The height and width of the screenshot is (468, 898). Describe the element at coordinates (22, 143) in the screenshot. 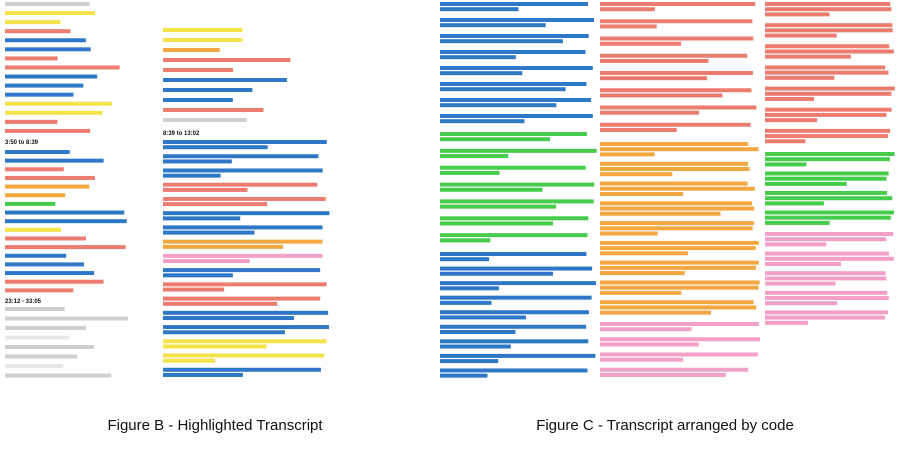

I see `timestamp: 3:50 to 8:39` at that location.